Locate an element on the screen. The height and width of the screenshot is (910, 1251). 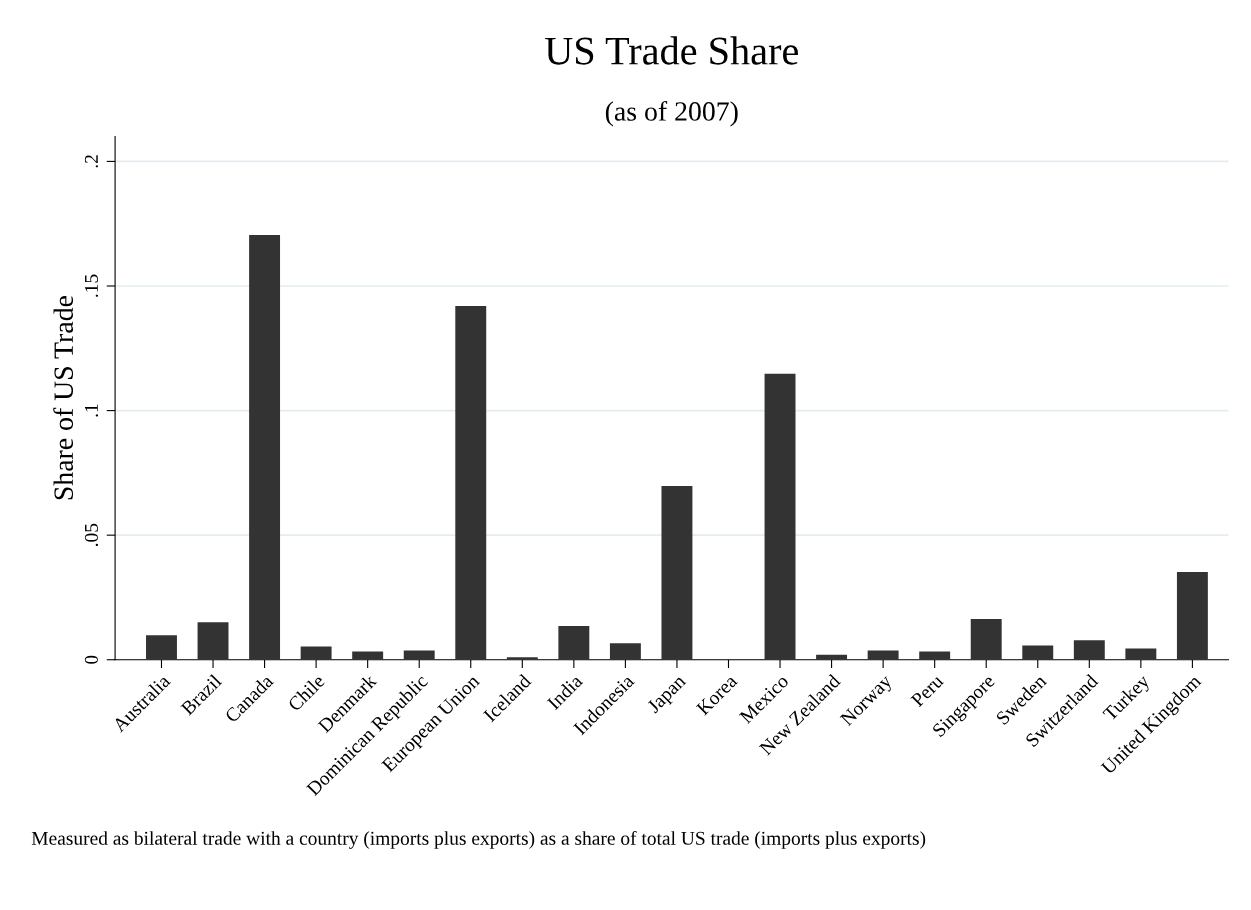
y-tick-label: .05 is located at coordinates (91, 535).